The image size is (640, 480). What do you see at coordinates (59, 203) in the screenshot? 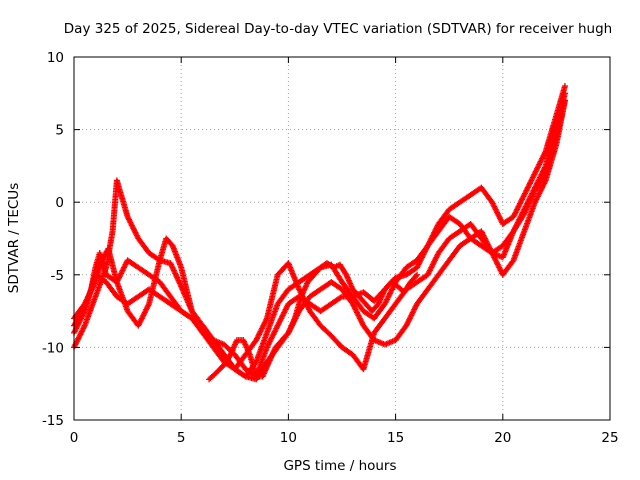
I see `y-tick-label: 0` at bounding box center [59, 203].